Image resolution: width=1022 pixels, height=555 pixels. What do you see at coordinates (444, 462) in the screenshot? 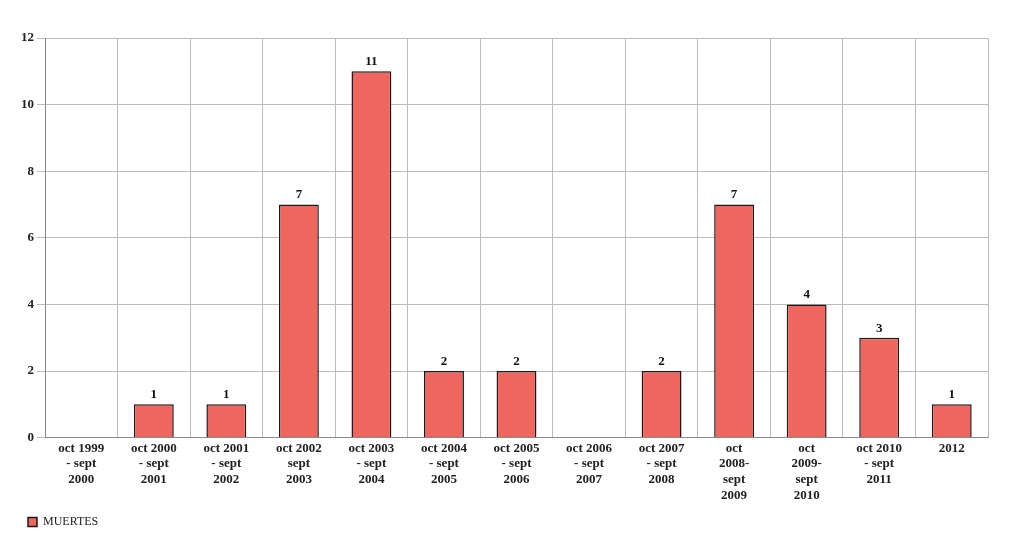
I see `x-tick-label: oct 2004 - sept 2005` at bounding box center [444, 462].